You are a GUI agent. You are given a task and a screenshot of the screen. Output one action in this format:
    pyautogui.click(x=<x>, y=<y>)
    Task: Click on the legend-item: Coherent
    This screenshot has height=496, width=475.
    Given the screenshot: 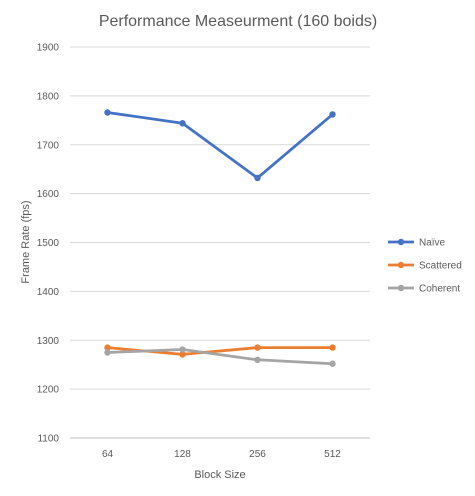 What is the action you would take?
    pyautogui.click(x=424, y=289)
    